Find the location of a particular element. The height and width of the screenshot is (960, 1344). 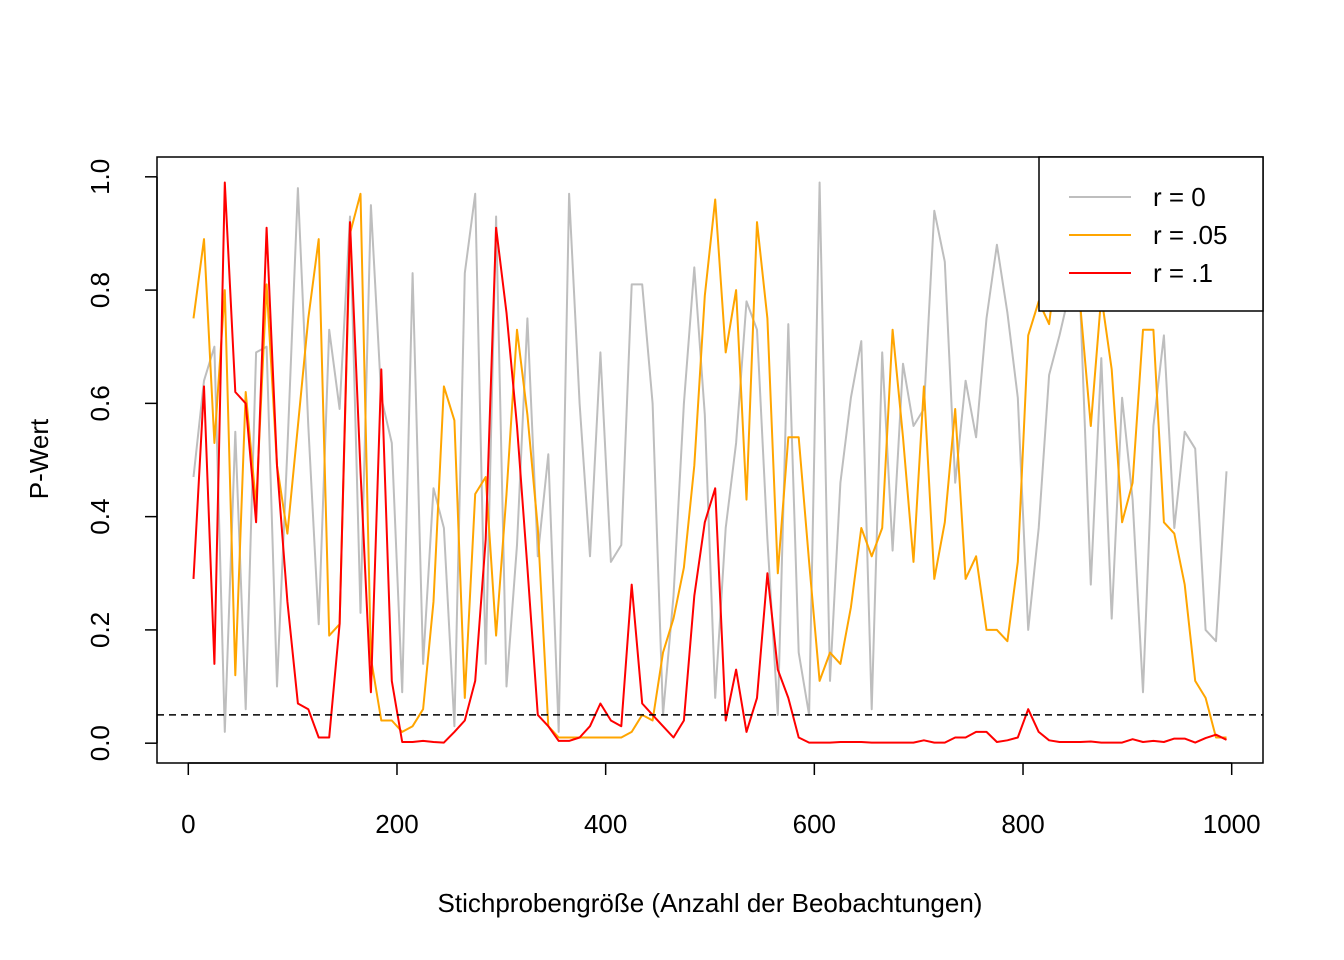

legend-label: r = .1 is located at coordinates (1183, 273).